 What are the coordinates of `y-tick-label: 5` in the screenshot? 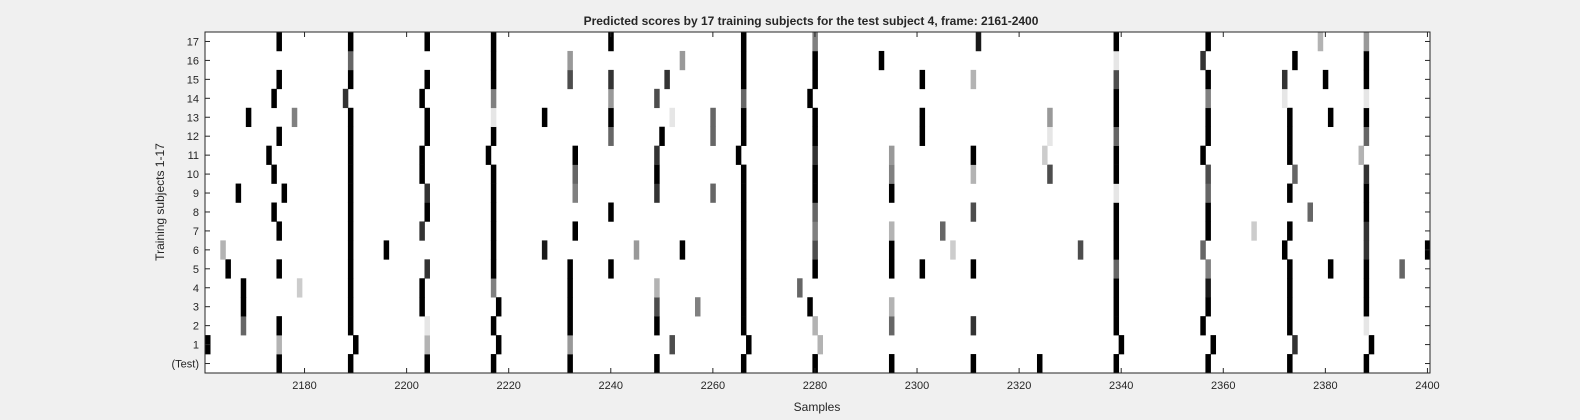 It's located at (196, 270).